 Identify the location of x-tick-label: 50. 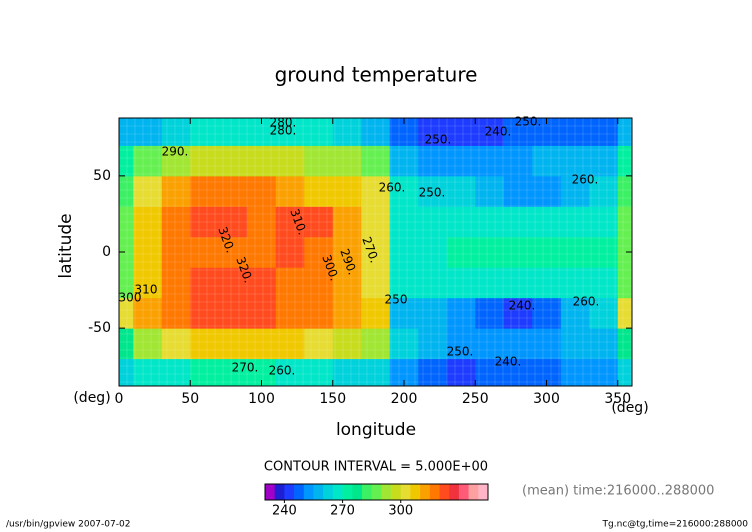
(190, 399).